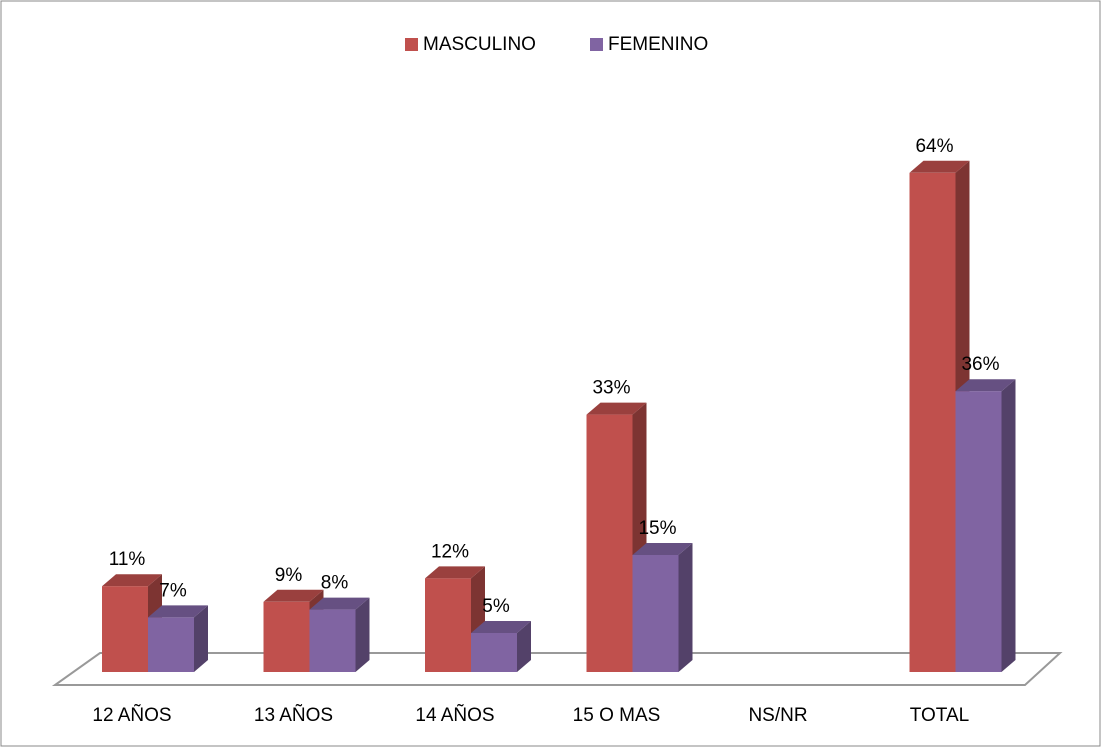 The height and width of the screenshot is (748, 1102). I want to click on data-label: 15%, so click(657, 528).